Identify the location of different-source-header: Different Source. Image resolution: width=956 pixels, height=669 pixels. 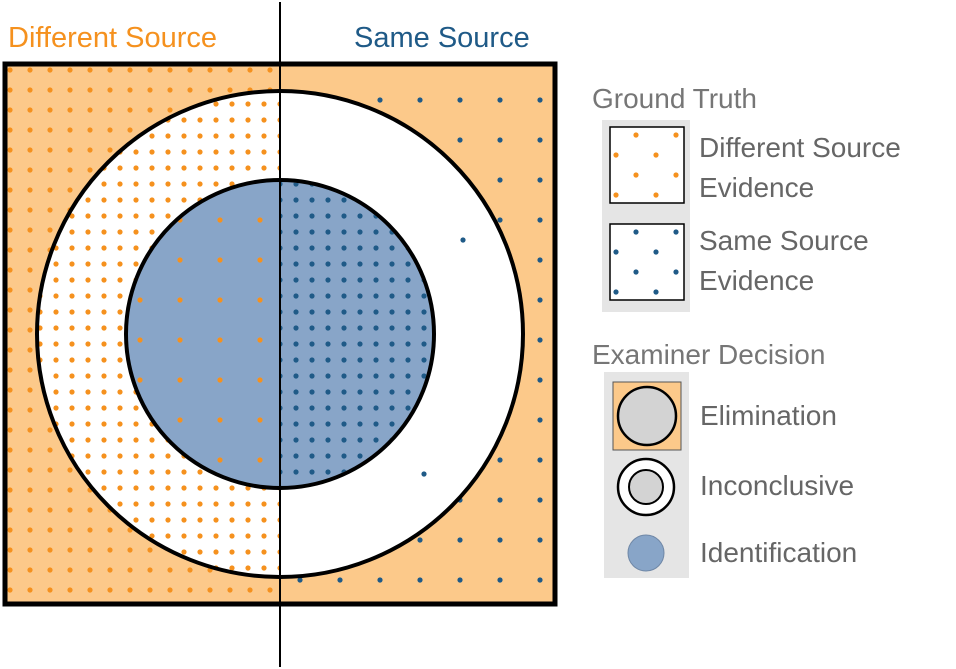
(113, 38).